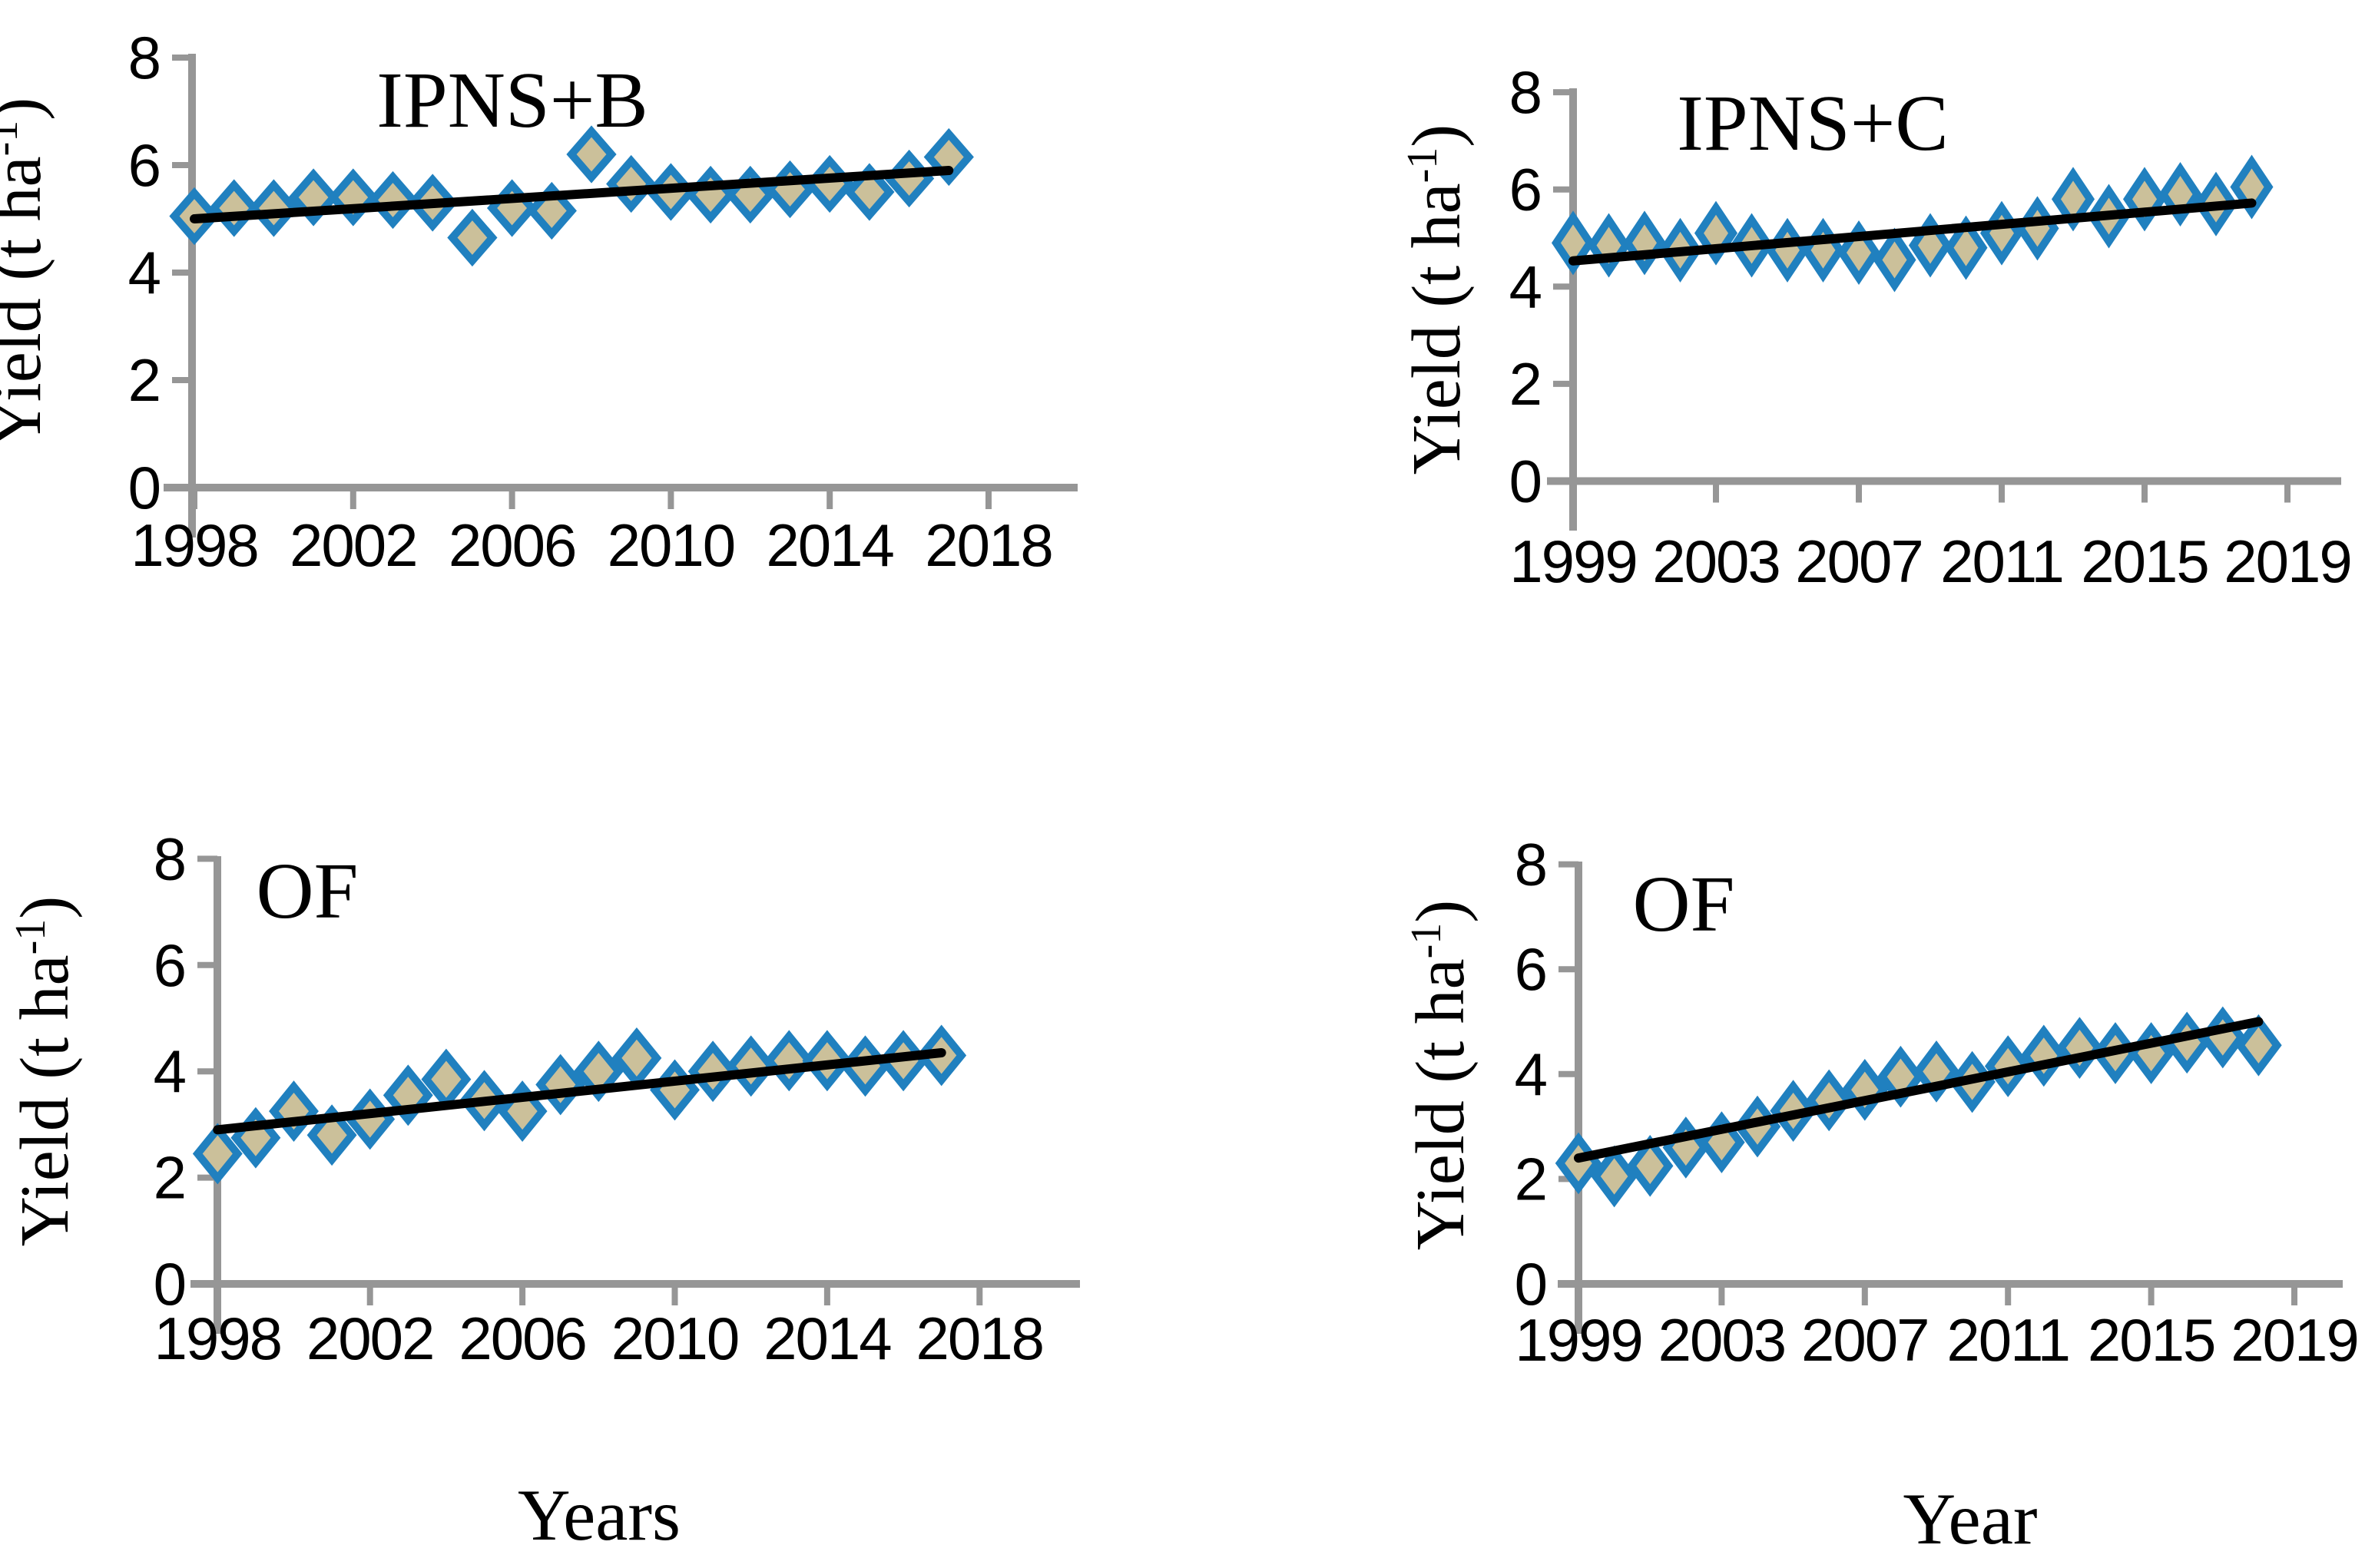 The width and height of the screenshot is (2375, 1568). I want to click on panel-title: IPNS+B, so click(512, 100).